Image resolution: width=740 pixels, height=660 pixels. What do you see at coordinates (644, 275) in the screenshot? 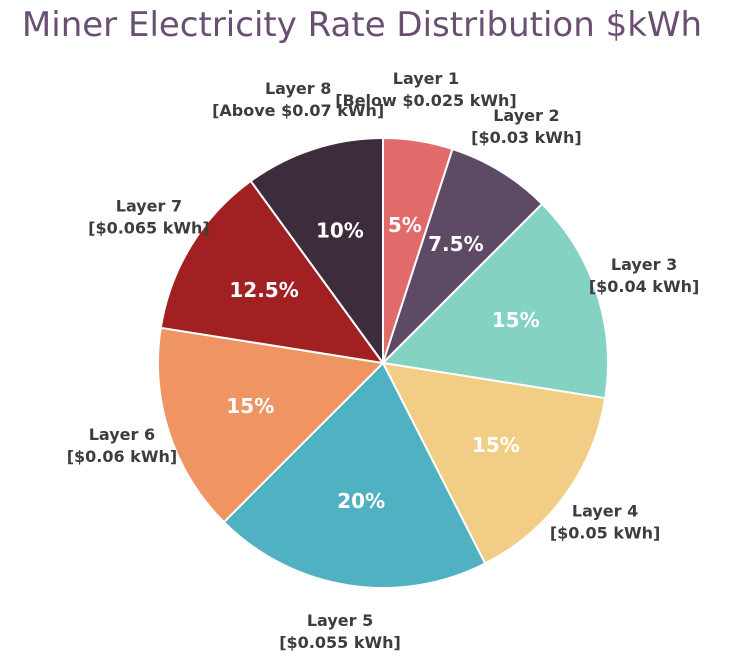
I see `category-label-layer-3: Layer 3 [$0.04 kWh]` at bounding box center [644, 275].